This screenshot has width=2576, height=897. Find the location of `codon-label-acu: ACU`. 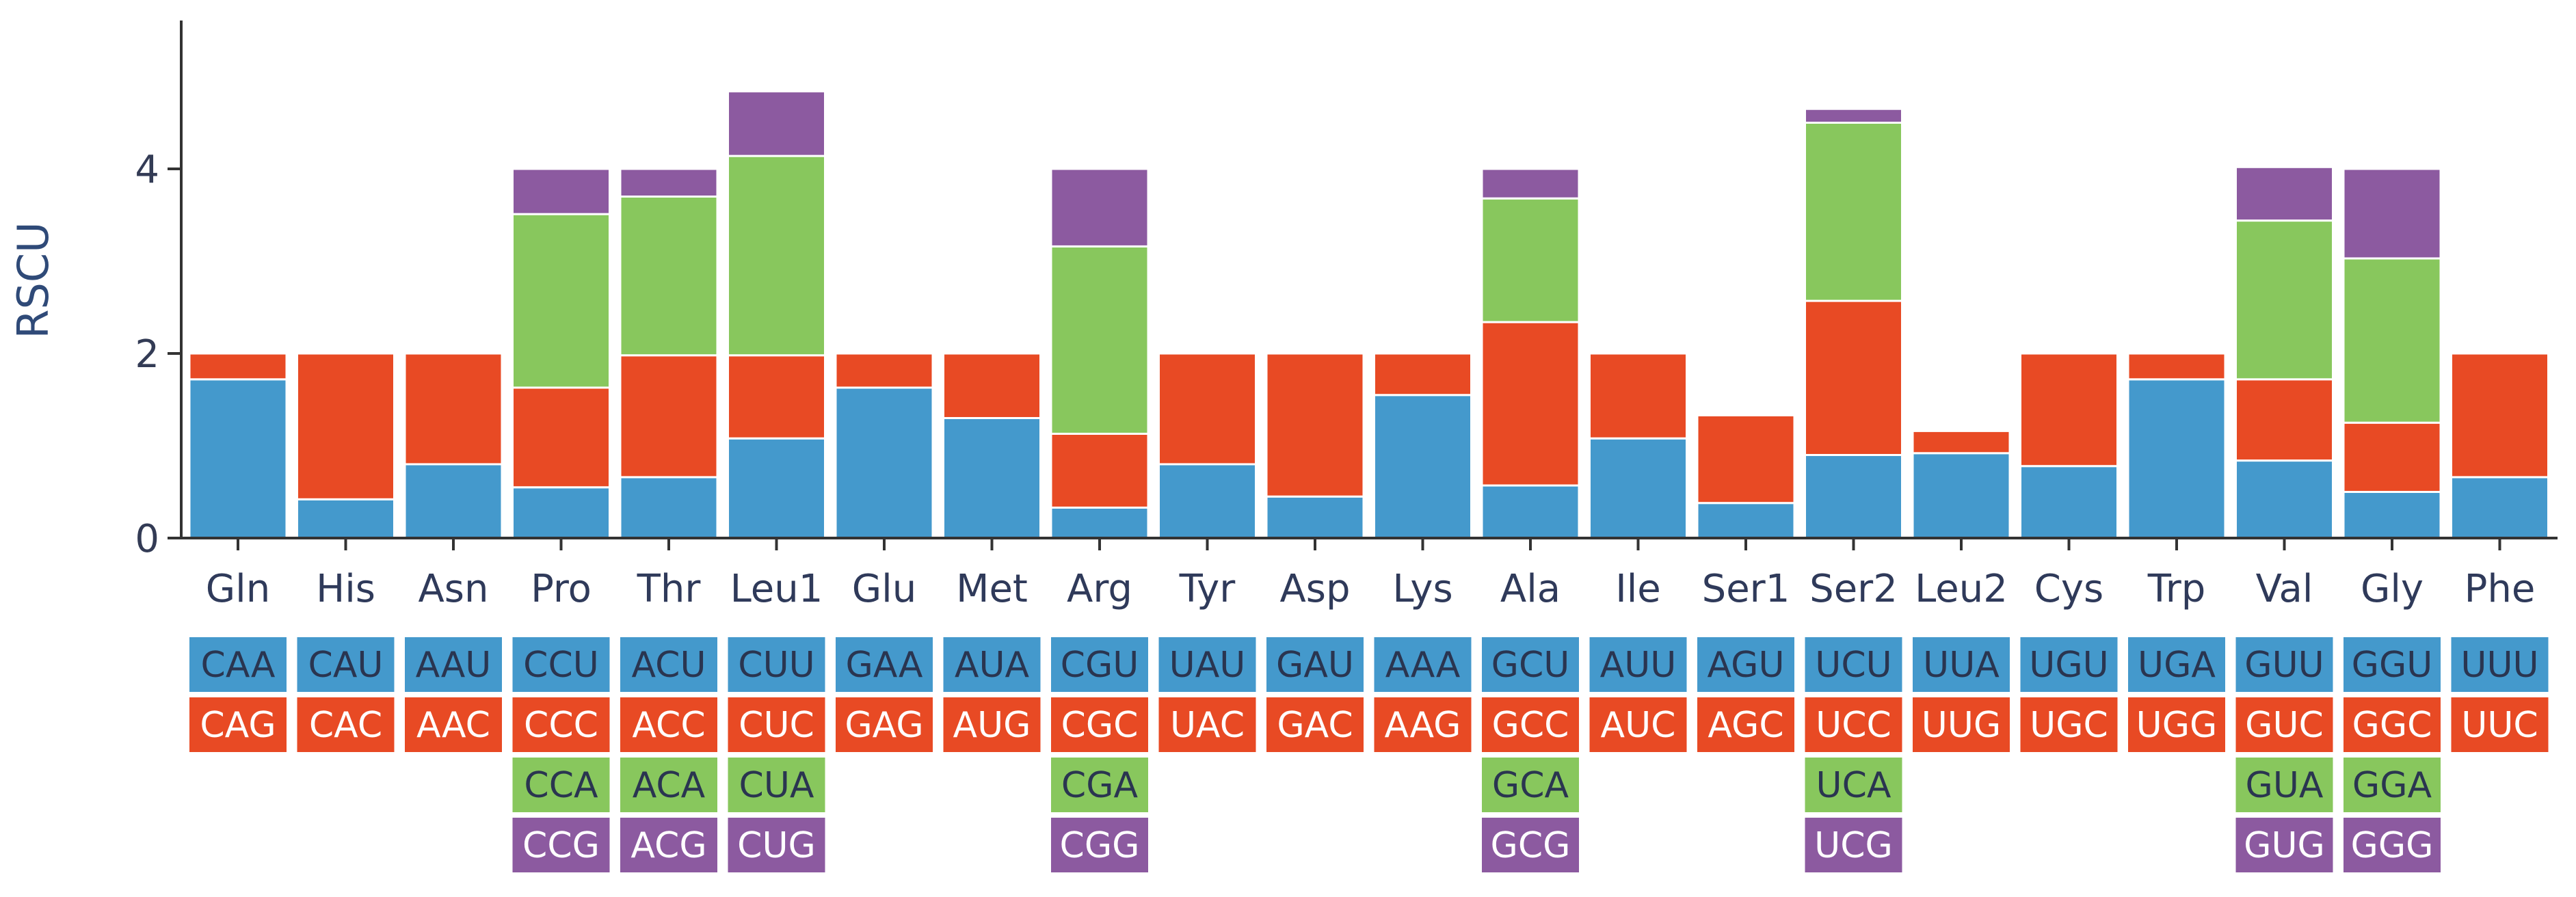

codon-label-acu: ACU is located at coordinates (668, 665).